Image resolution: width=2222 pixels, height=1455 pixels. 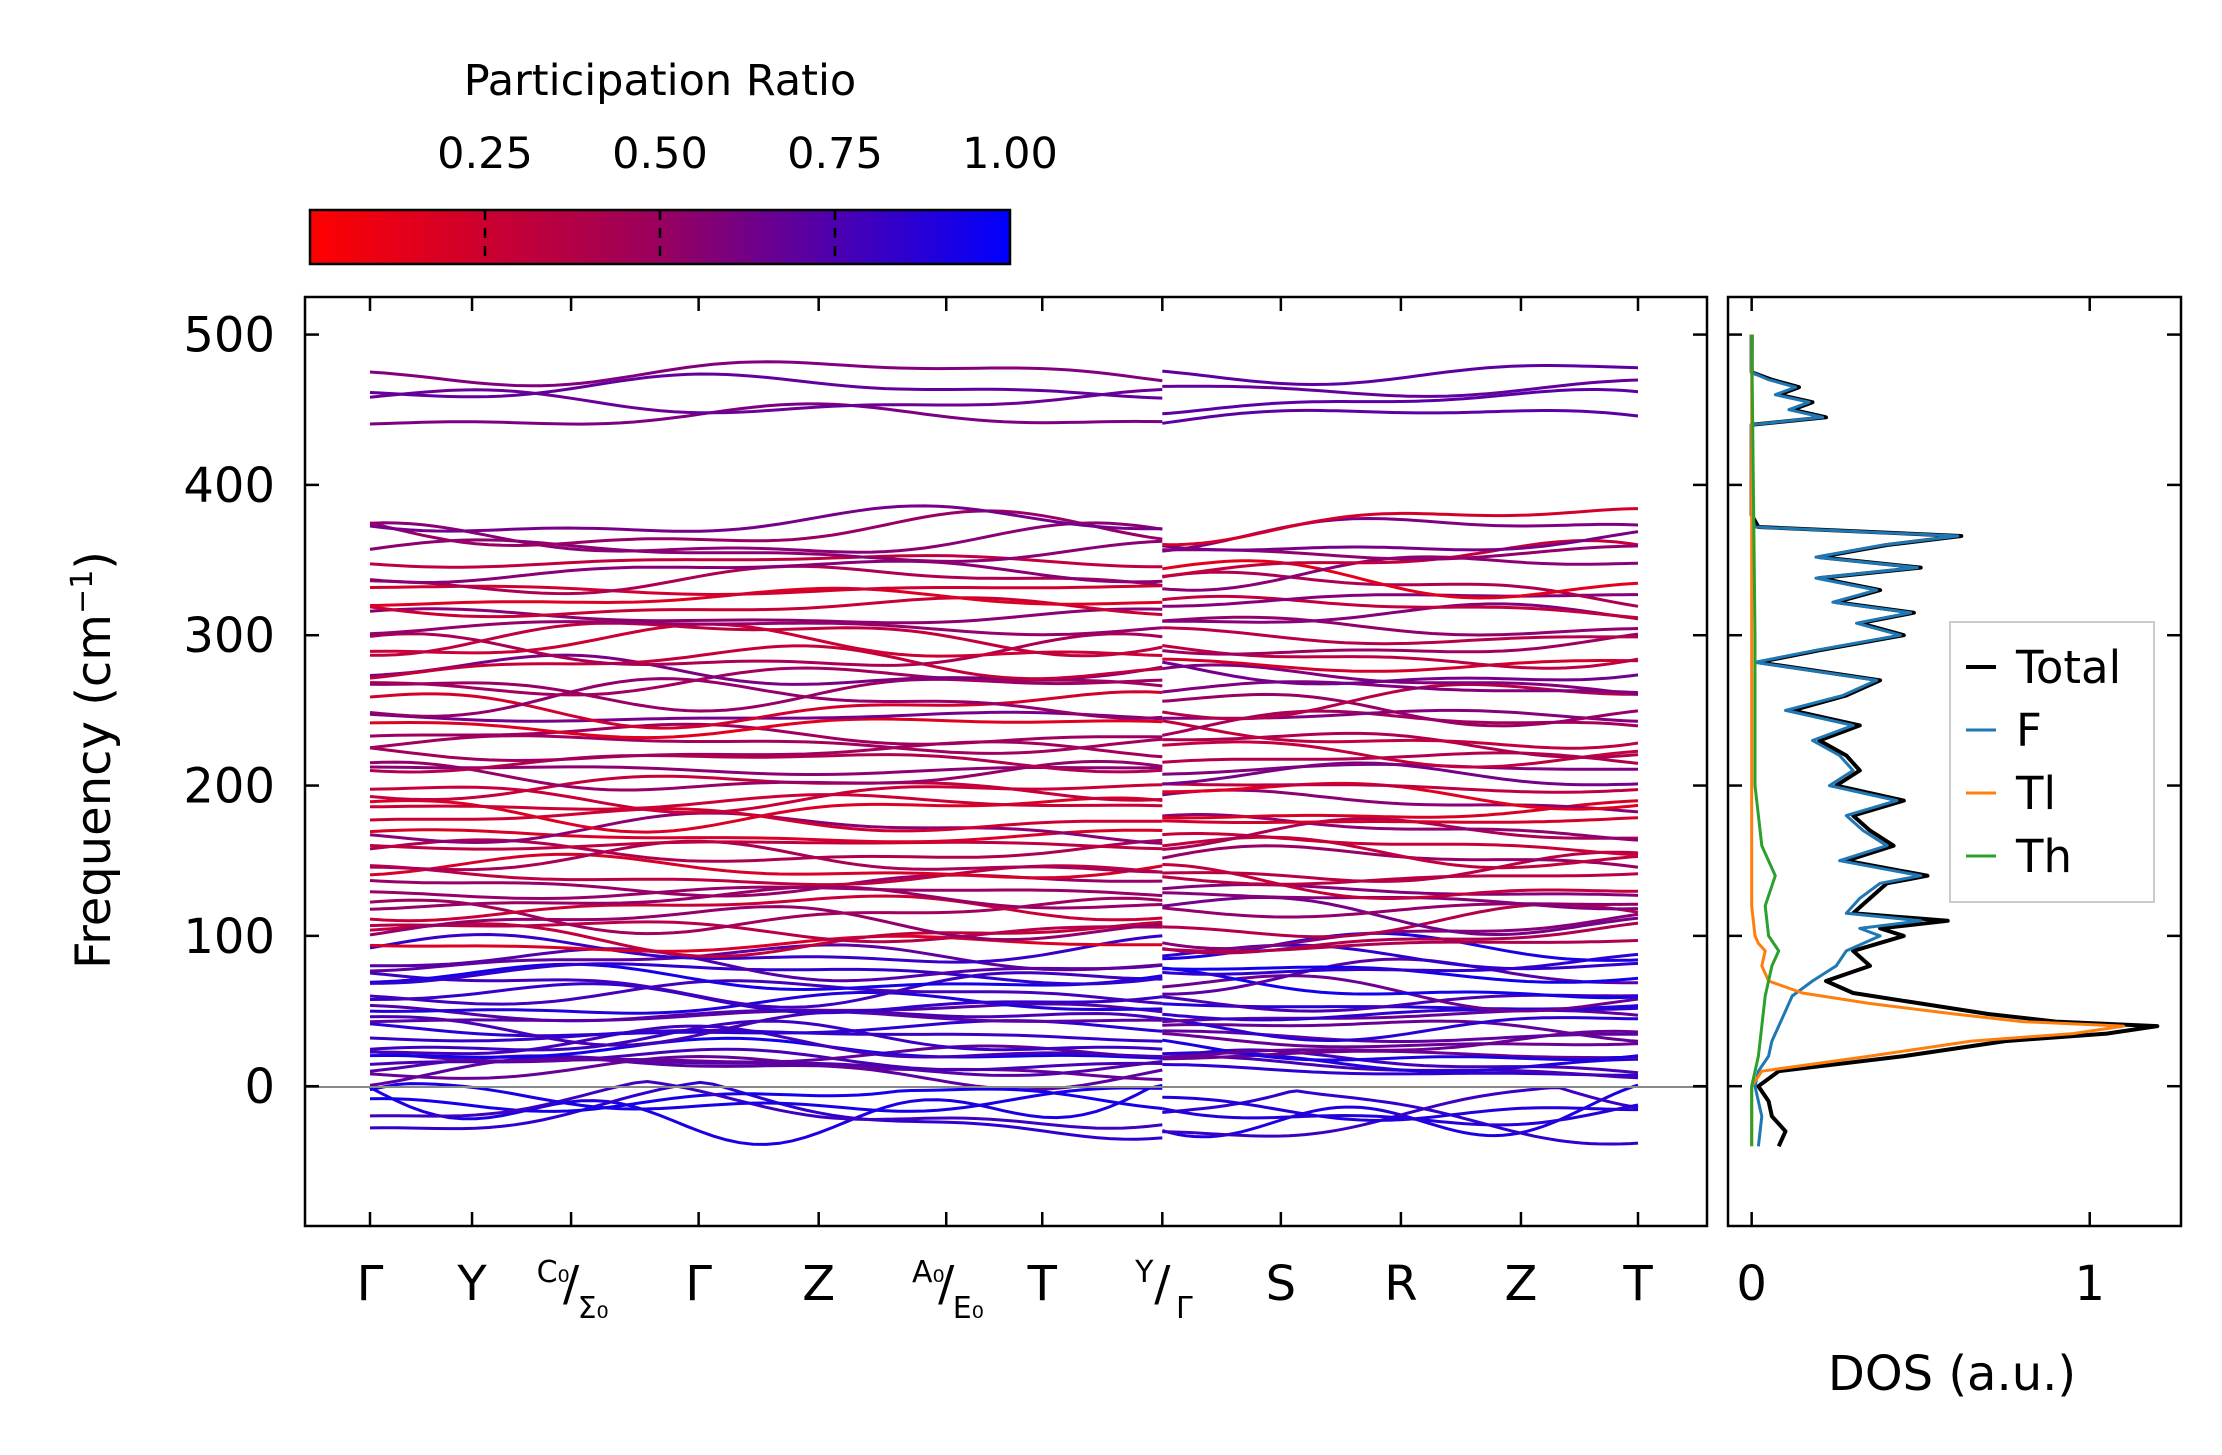 What do you see at coordinates (968, 1308) in the screenshot?
I see `k-point-label-bottom: E₀` at bounding box center [968, 1308].